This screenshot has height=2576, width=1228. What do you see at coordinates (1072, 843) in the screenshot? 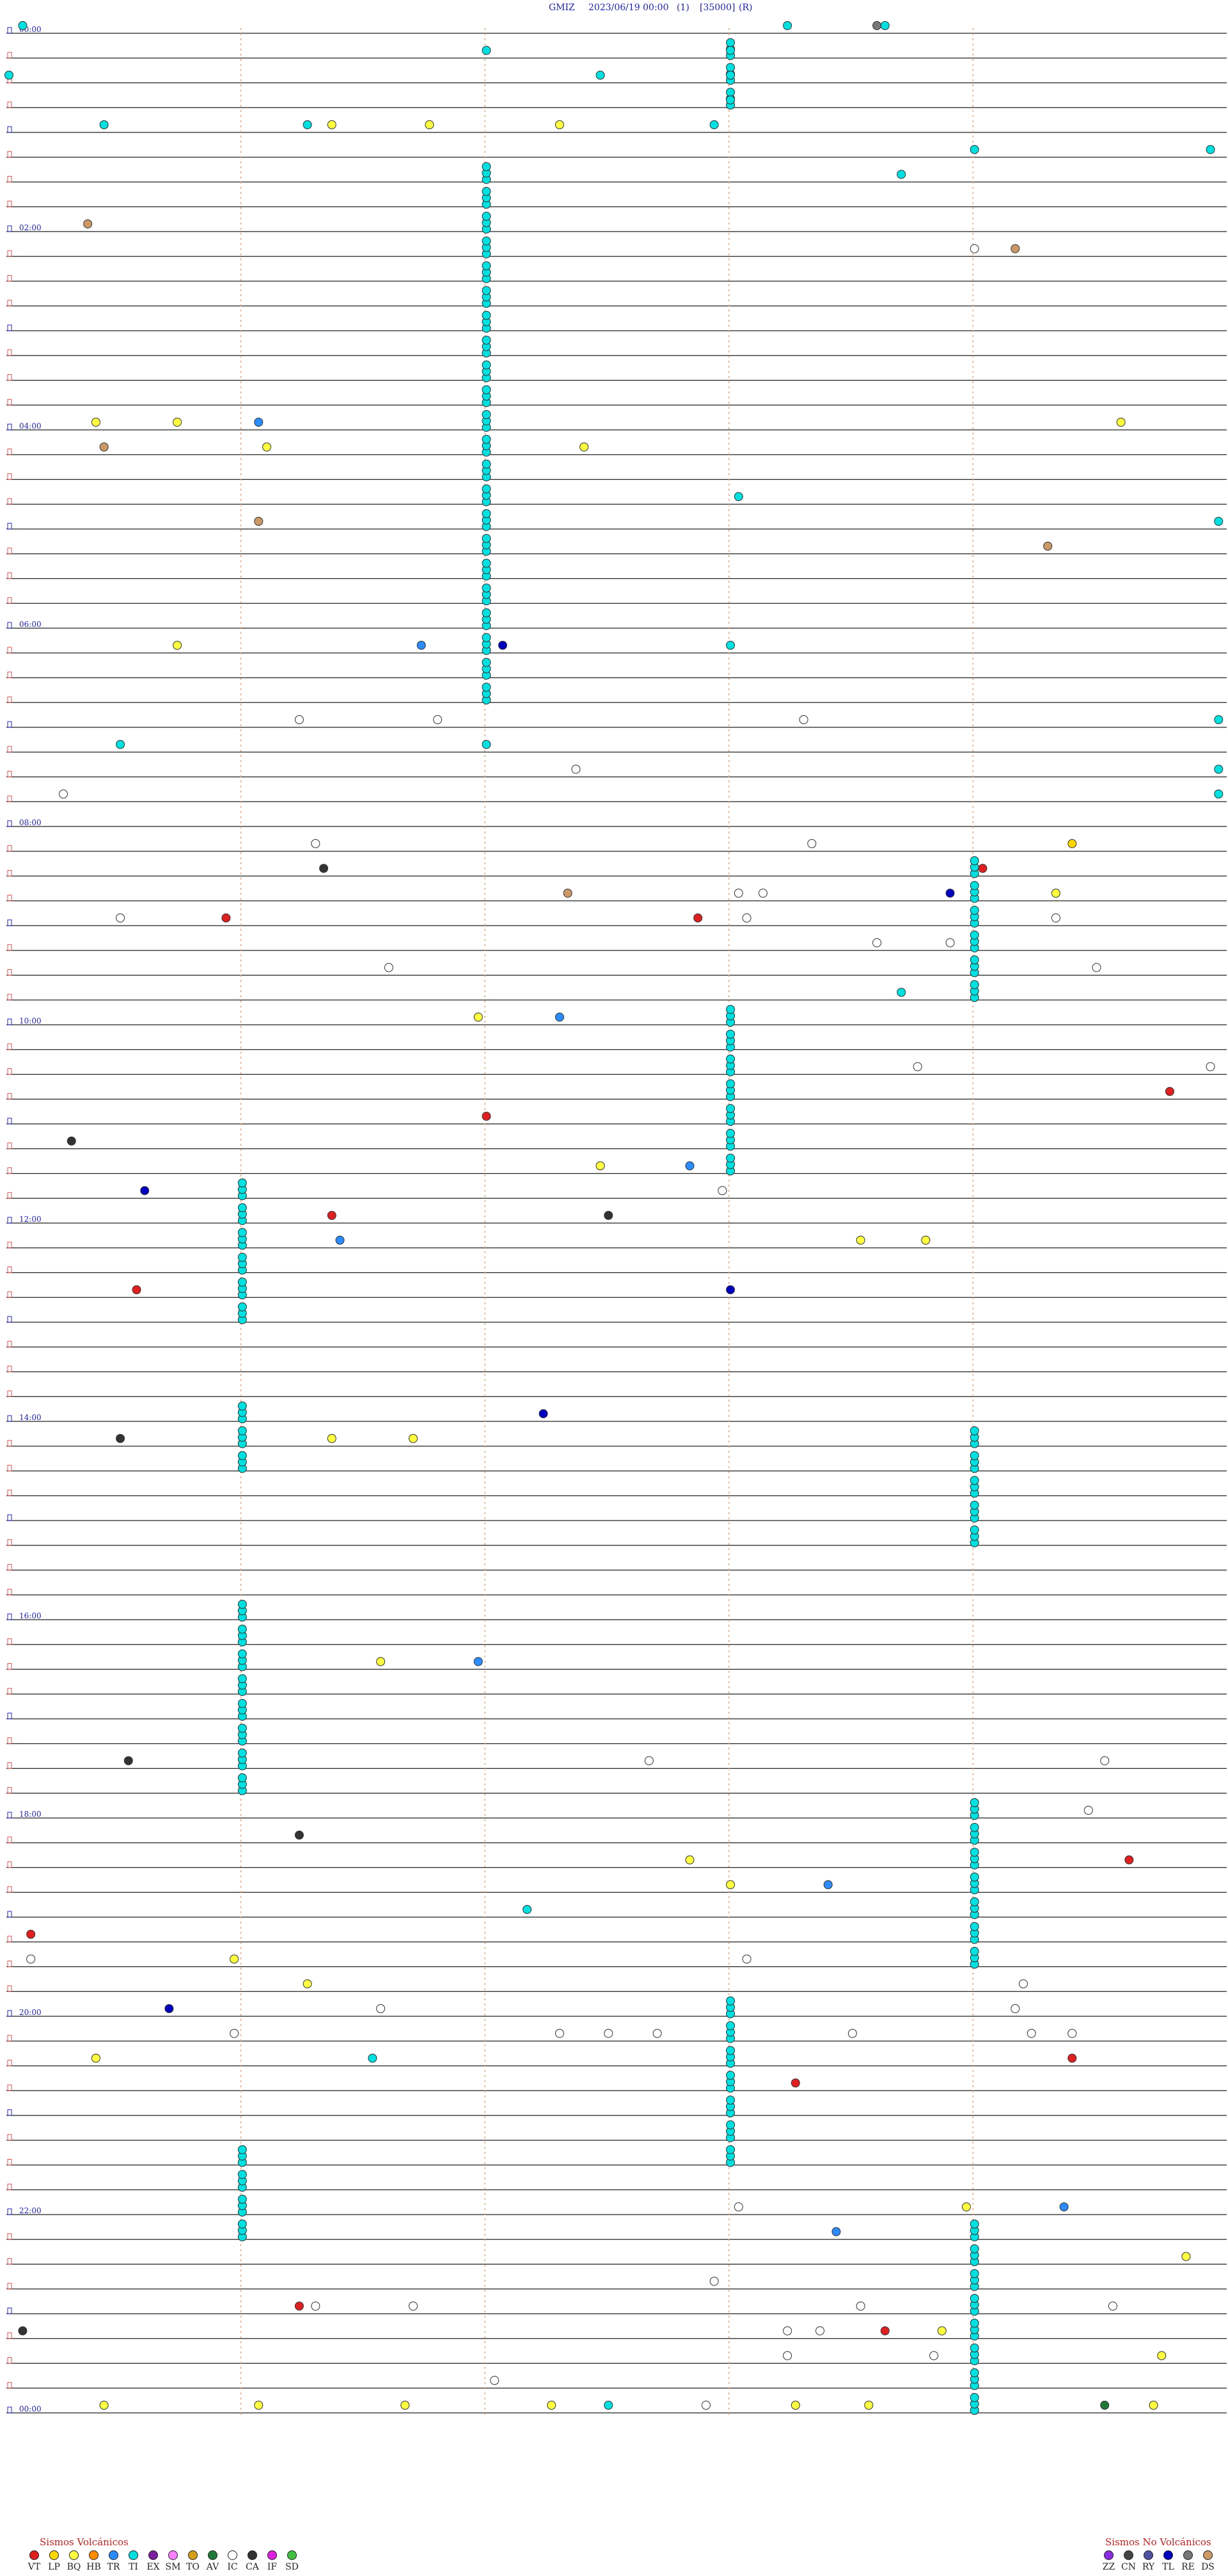
I see `event-lp-dot` at bounding box center [1072, 843].